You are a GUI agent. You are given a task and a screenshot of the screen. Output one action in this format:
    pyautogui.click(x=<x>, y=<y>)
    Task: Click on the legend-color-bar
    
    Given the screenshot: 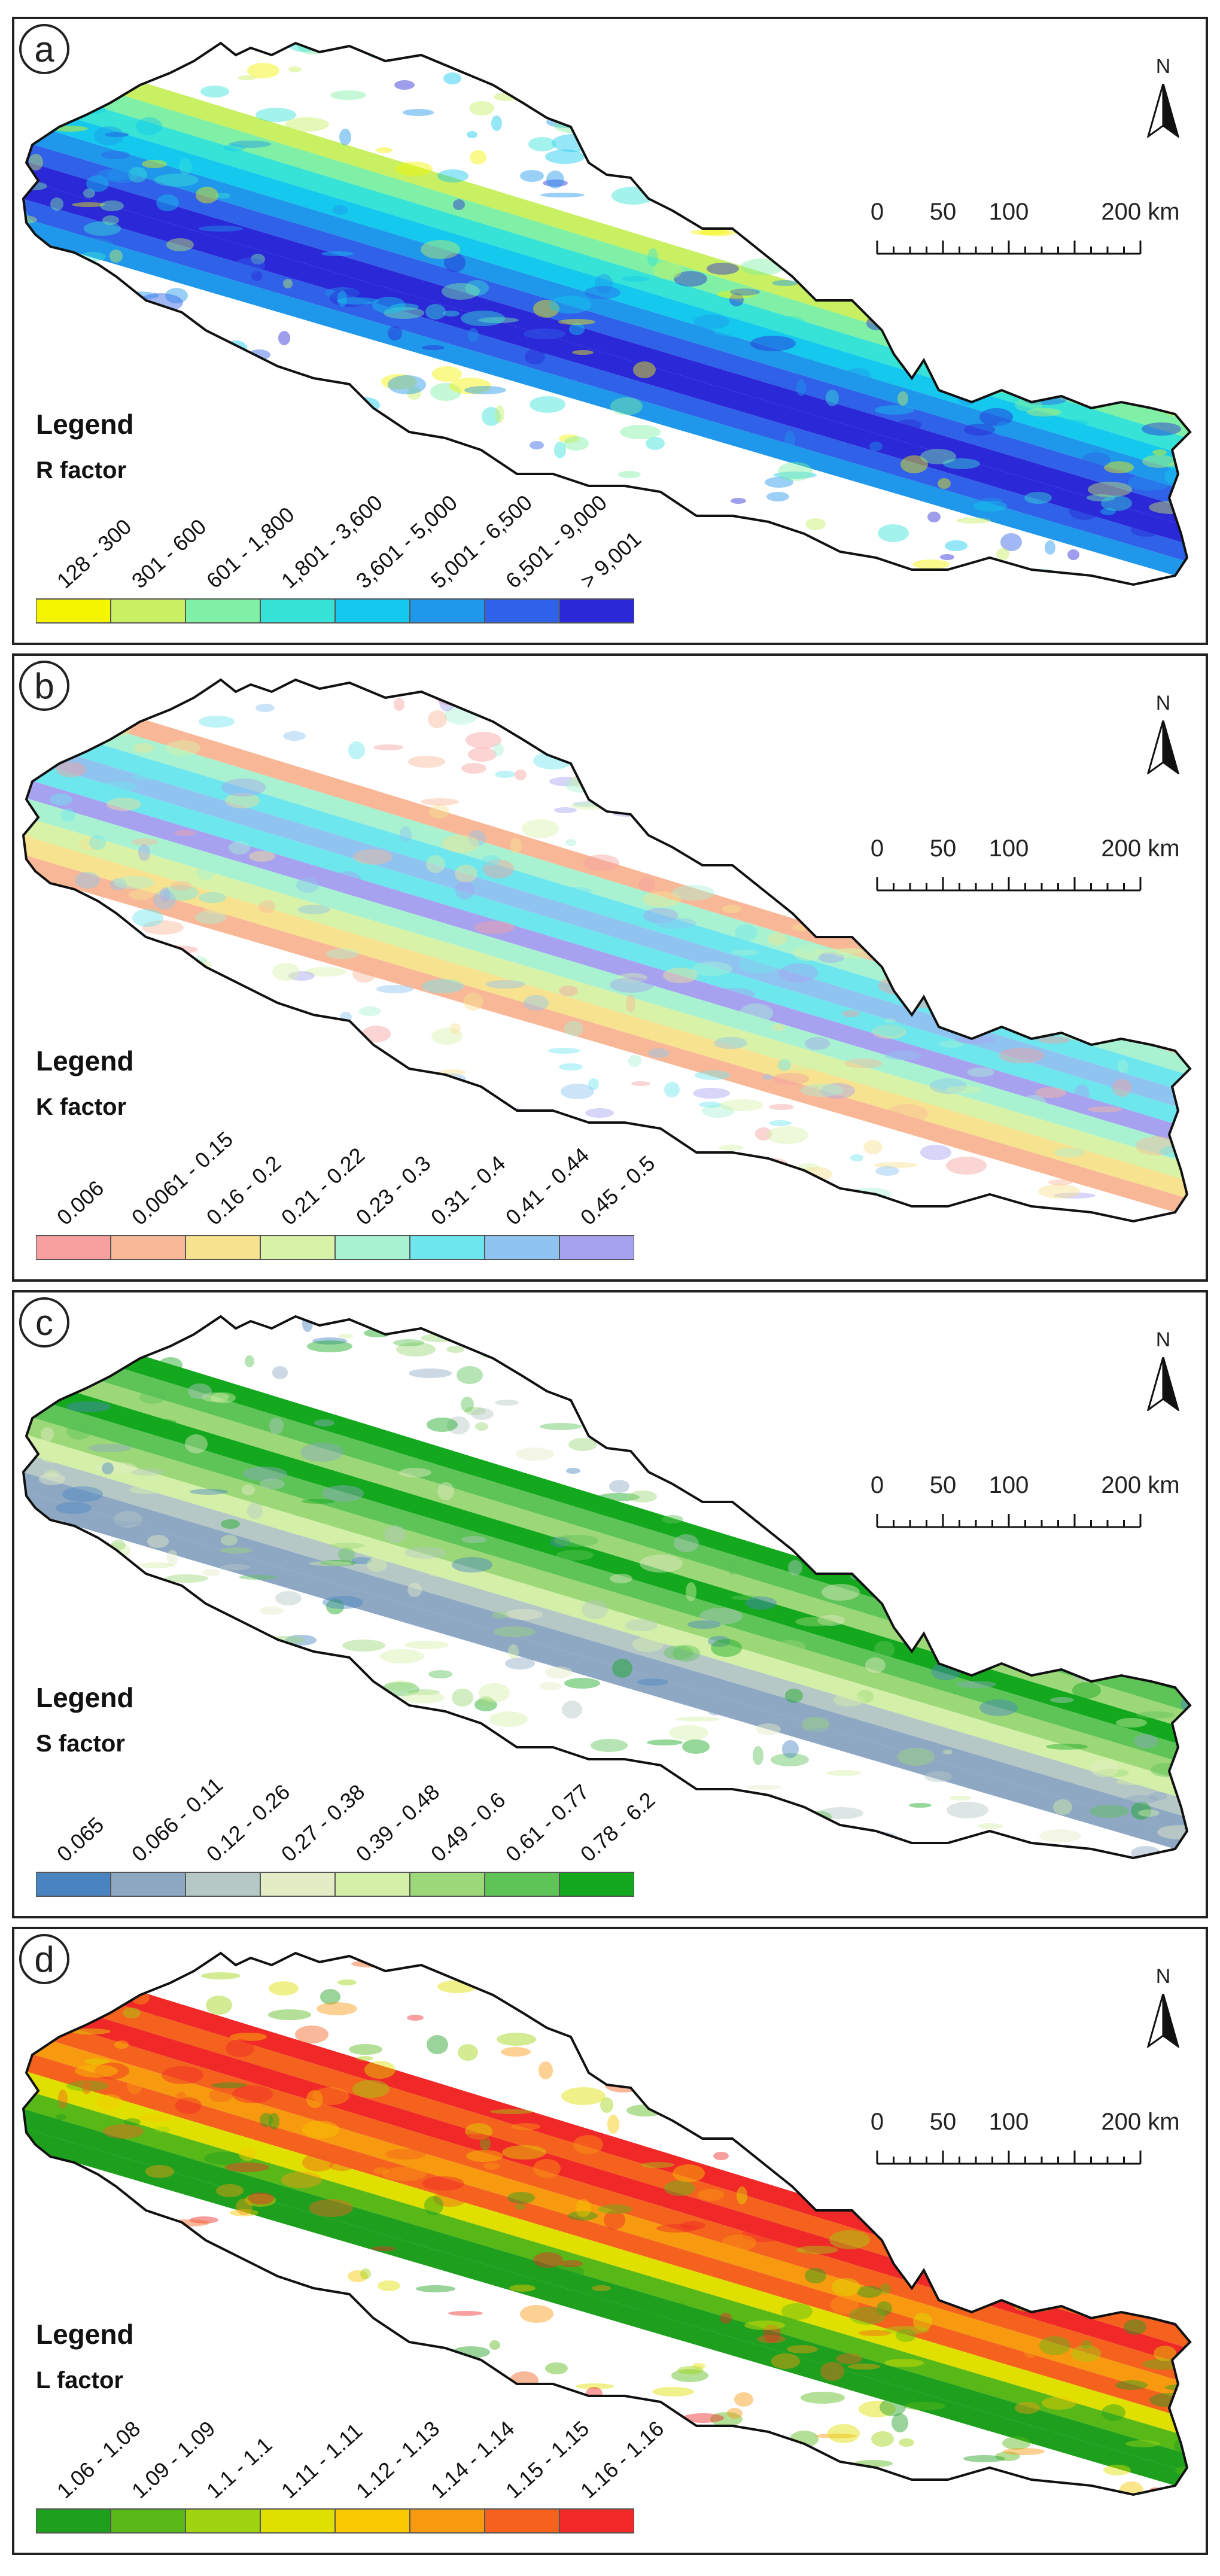 What is the action you would take?
    pyautogui.click(x=335, y=611)
    